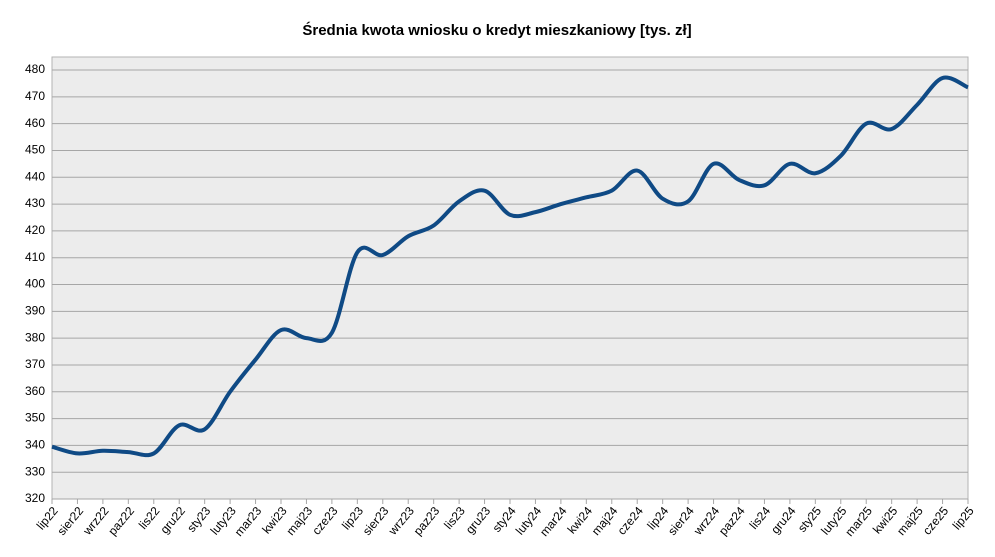  Describe the element at coordinates (35, 498) in the screenshot. I see `y-tick-label: 320` at that location.